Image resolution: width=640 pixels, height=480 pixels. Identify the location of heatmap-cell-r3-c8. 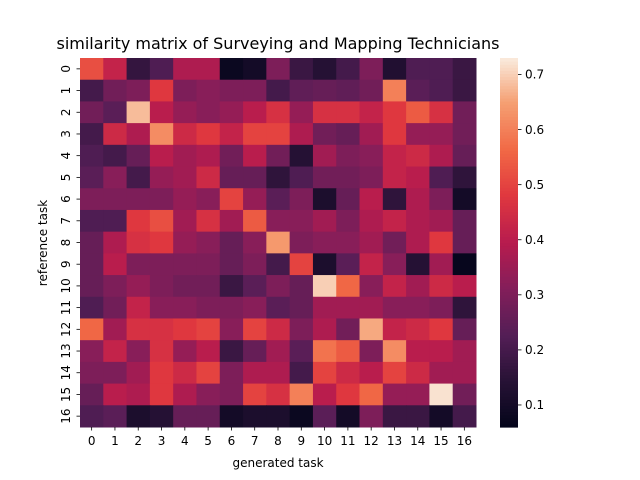
(278, 134).